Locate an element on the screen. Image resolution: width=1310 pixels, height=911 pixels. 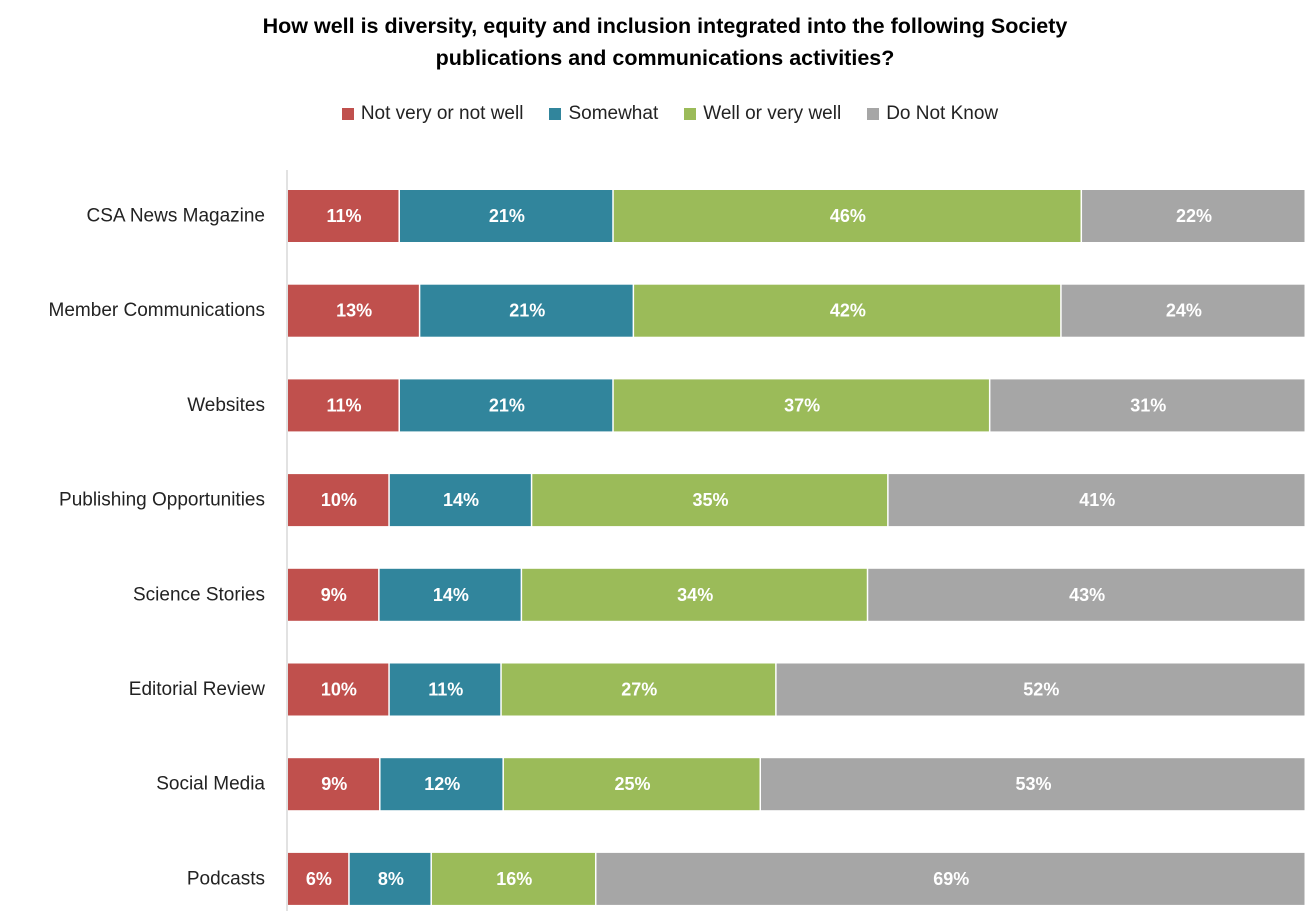
legend-swatch-dont-know is located at coordinates (873, 114).